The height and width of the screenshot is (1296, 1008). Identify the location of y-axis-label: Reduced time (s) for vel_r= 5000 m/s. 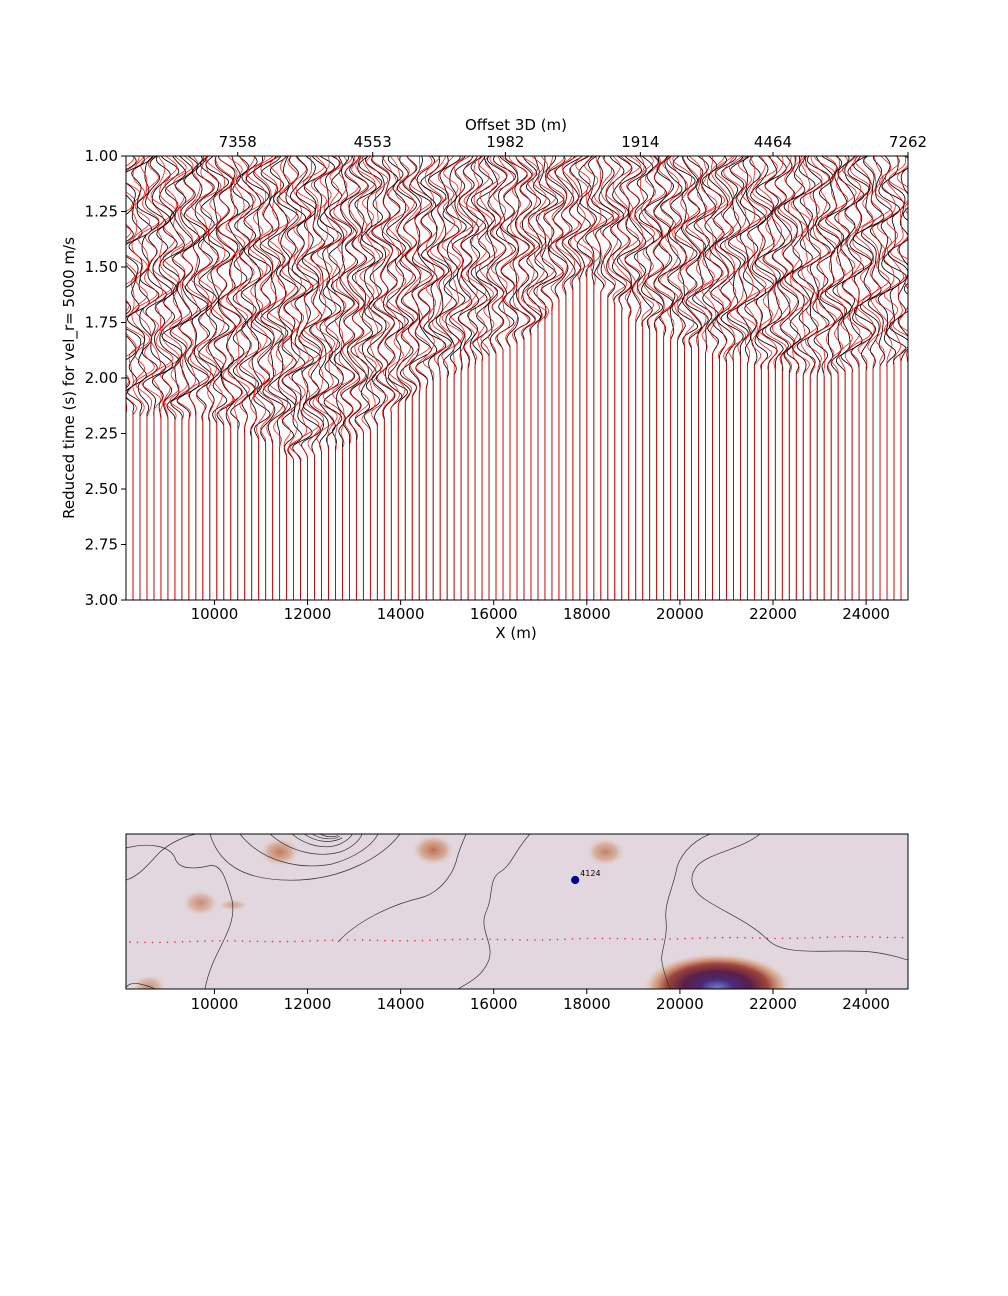
(69, 378).